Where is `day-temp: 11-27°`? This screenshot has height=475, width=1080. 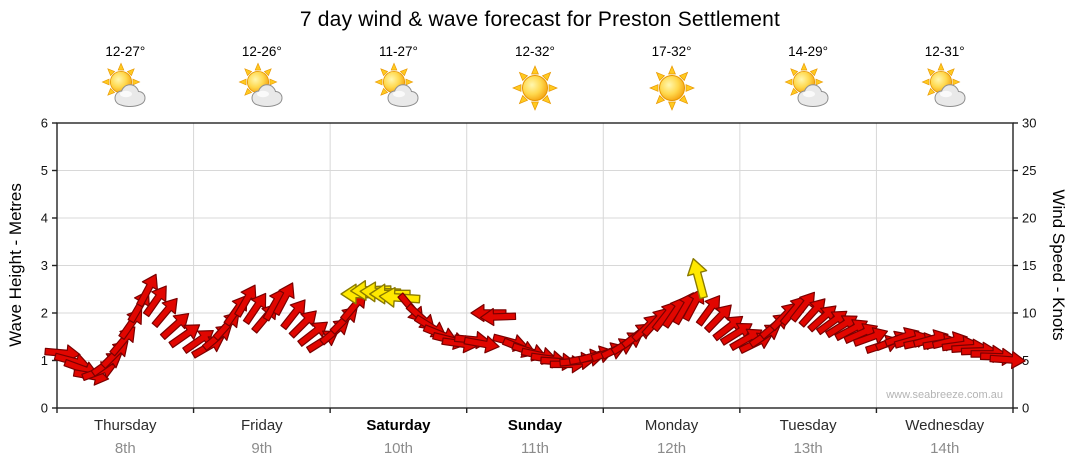 day-temp: 11-27° is located at coordinates (398, 51).